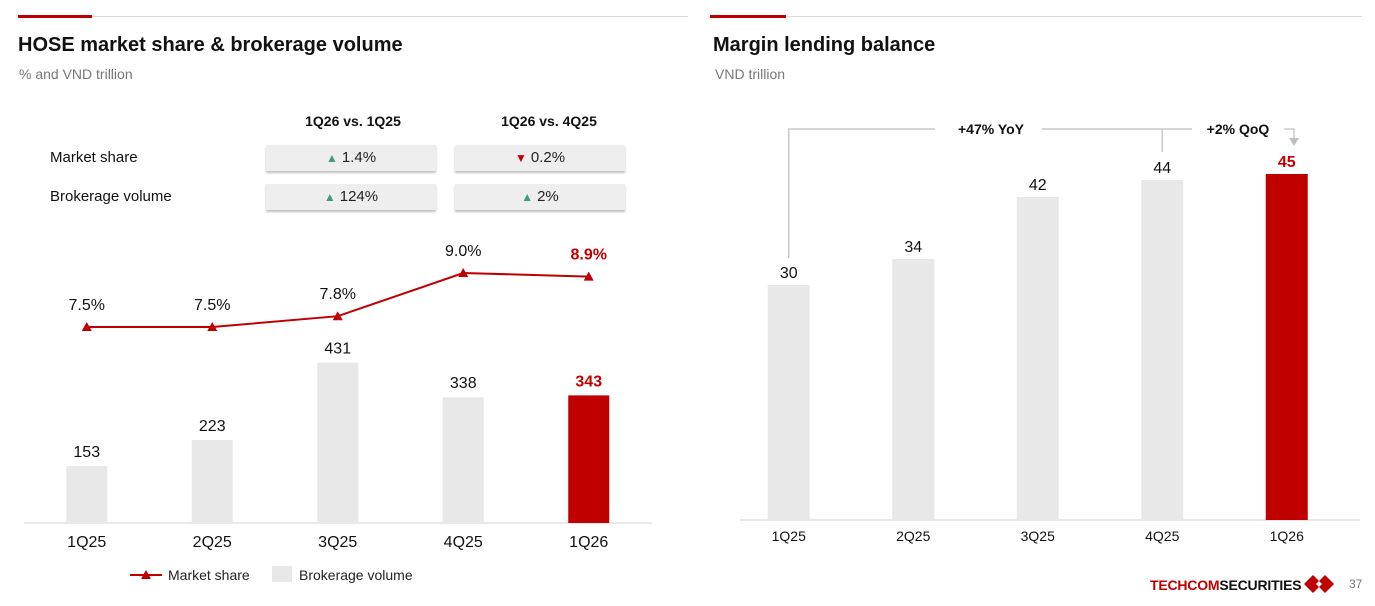  Describe the element at coordinates (353, 16) in the screenshot. I see `left-top-divider` at that location.